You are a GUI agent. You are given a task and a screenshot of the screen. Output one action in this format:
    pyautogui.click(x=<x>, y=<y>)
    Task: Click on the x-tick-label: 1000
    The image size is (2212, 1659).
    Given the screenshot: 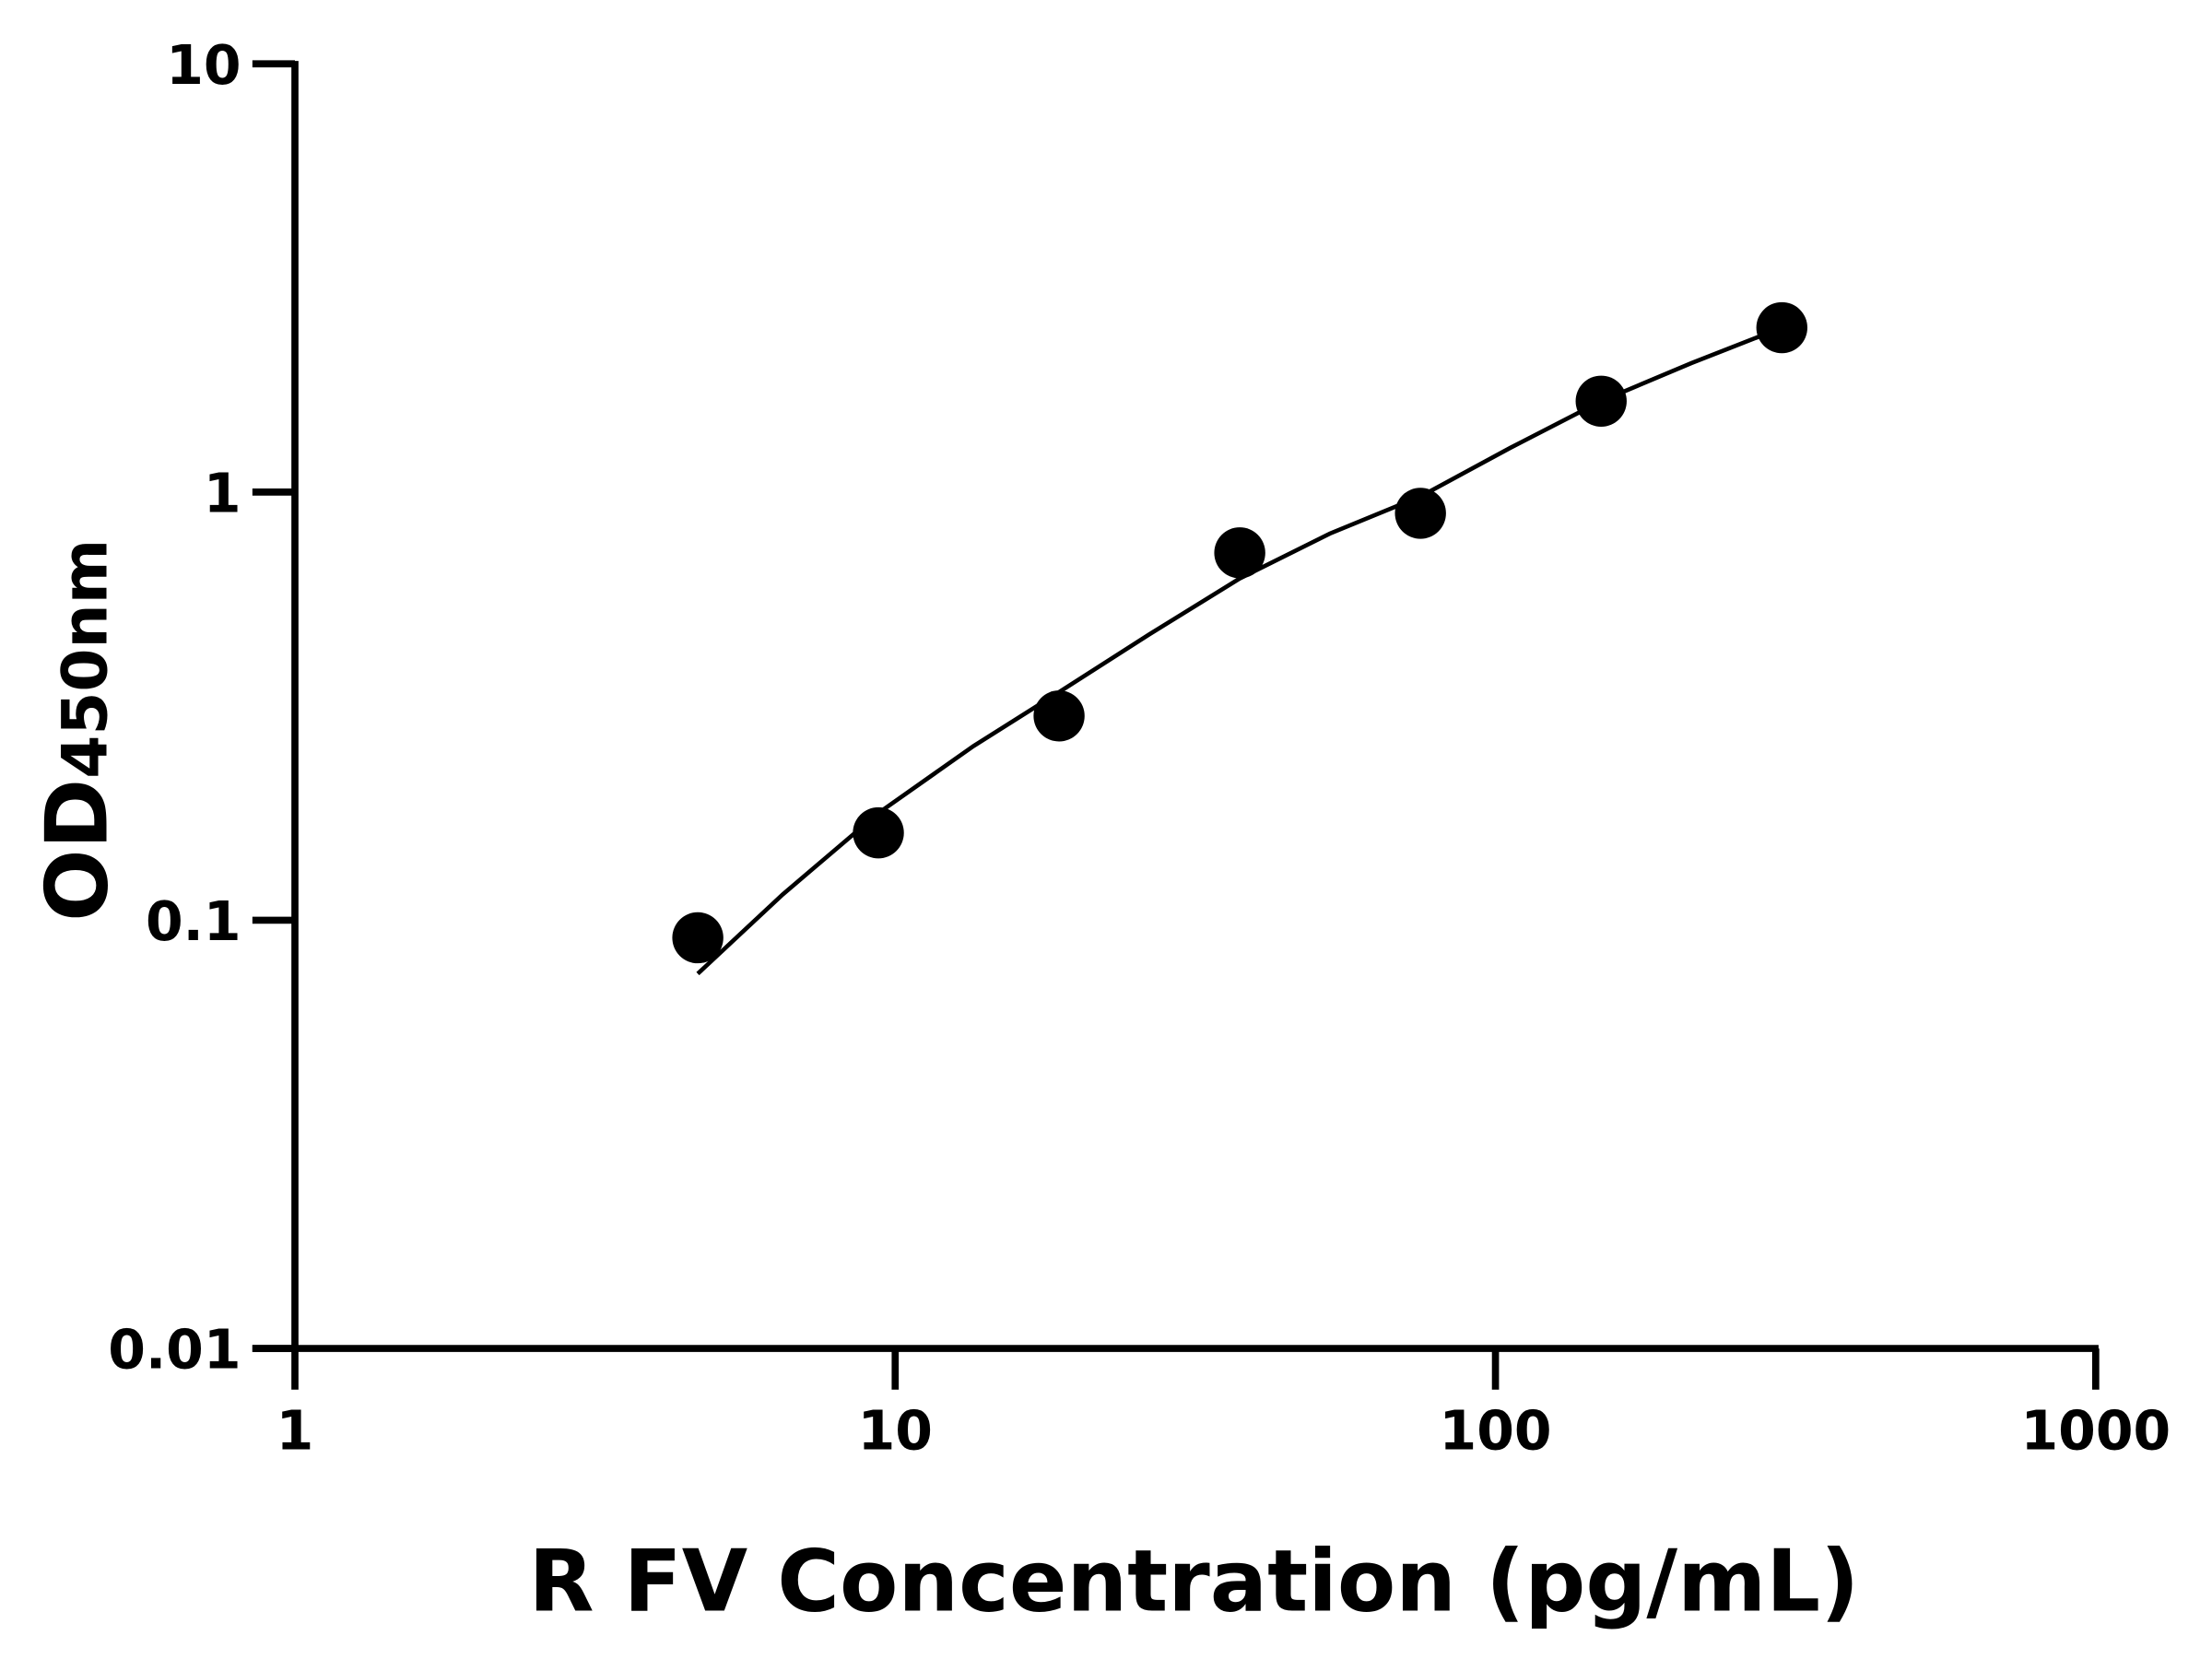 What is the action you would take?
    pyautogui.click(x=2096, y=1430)
    